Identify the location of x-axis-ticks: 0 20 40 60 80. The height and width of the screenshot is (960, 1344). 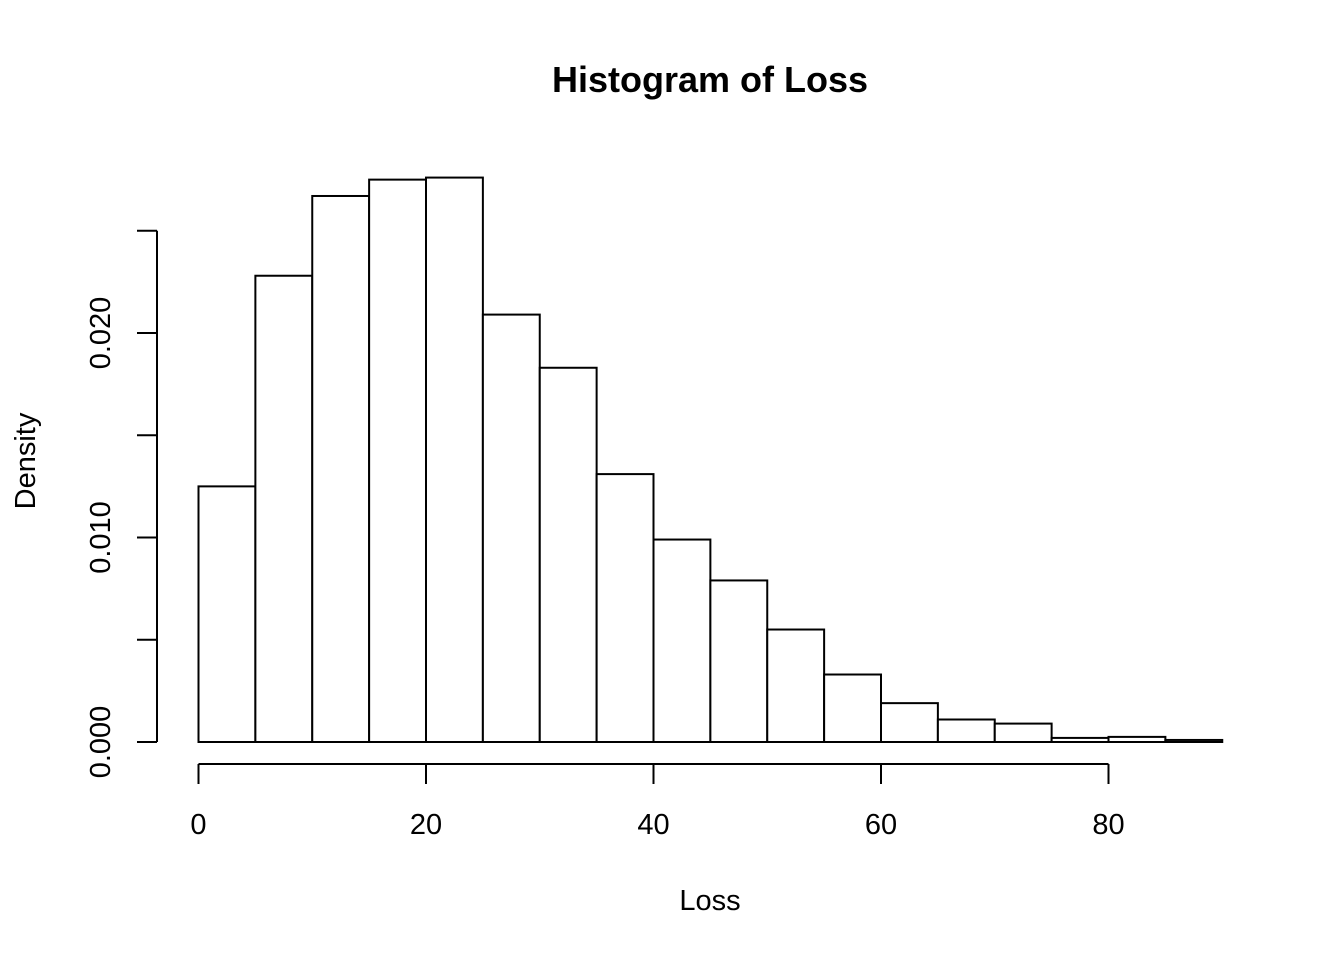
(657, 802).